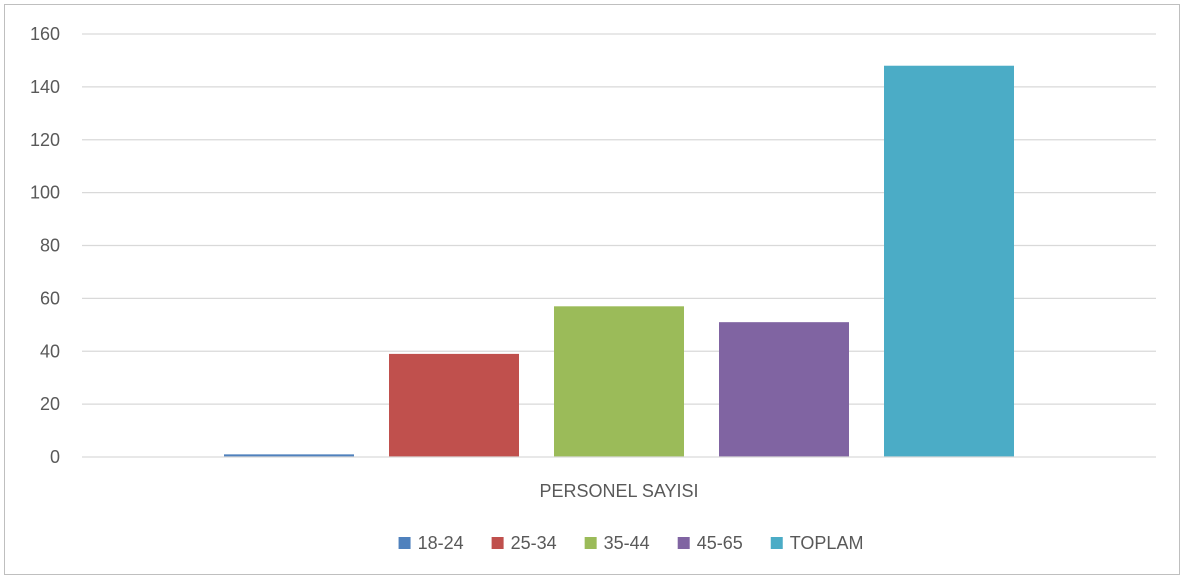 Image resolution: width=1186 pixels, height=581 pixels. What do you see at coordinates (50, 351) in the screenshot?
I see `y-tick-label: 40` at bounding box center [50, 351].